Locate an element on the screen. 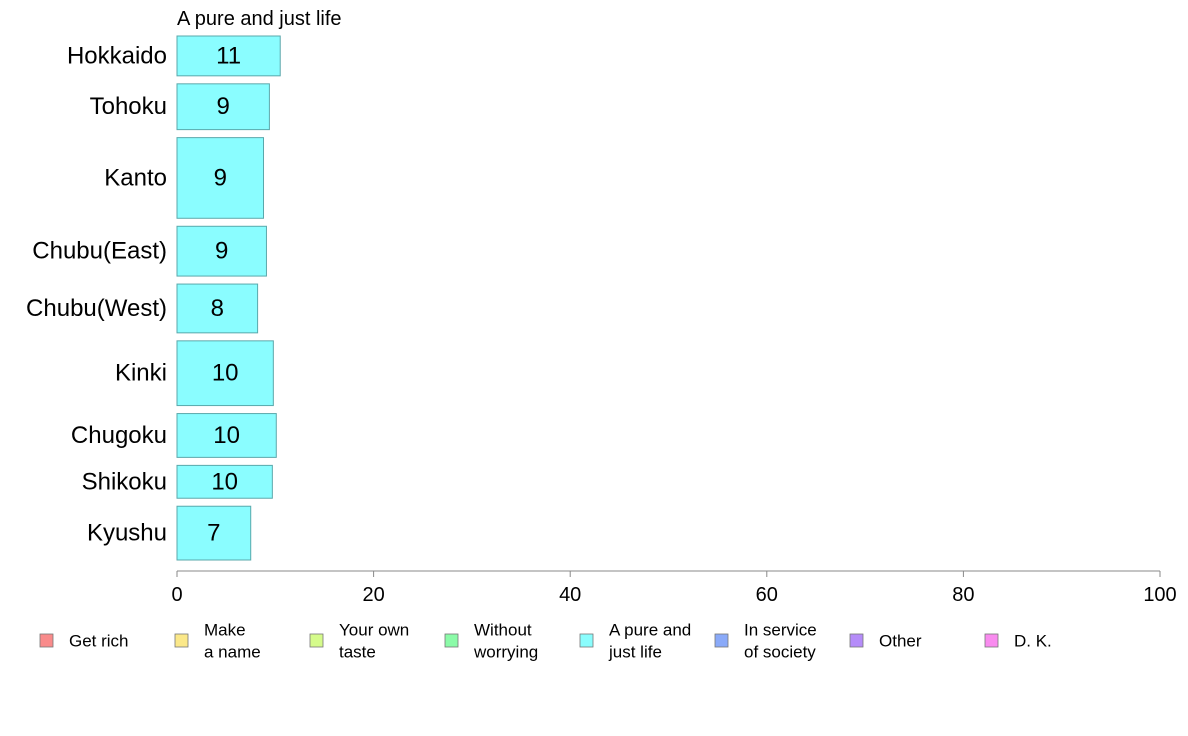 Image resolution: width=1188 pixels, height=736 pixels. data-label-tohoku: 9 is located at coordinates (223, 106).